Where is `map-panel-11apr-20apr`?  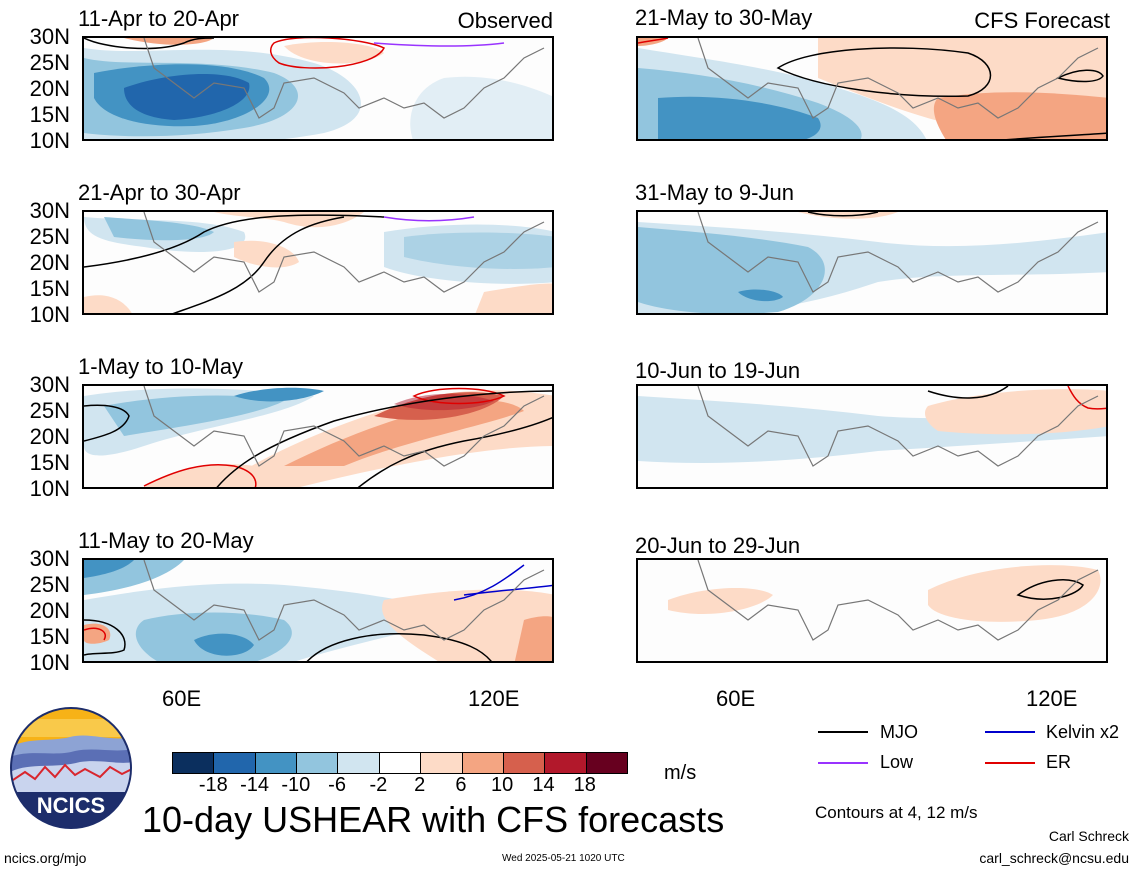
map-panel-11apr-20apr is located at coordinates (318, 88).